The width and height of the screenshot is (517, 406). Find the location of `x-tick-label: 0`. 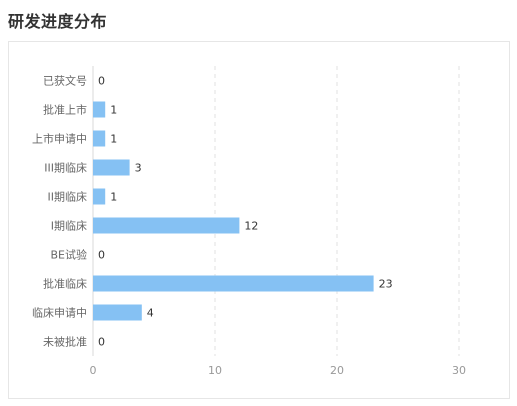

x-tick-label: 0 is located at coordinates (93, 370).